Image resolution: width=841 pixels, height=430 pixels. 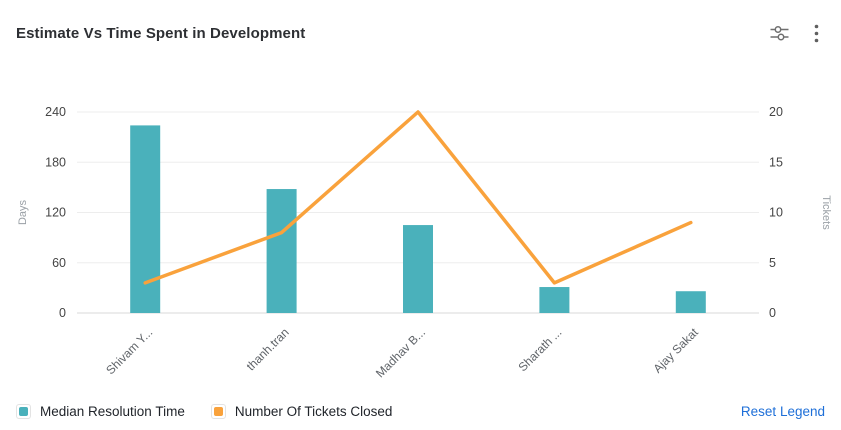 I want to click on kebab-menu-icon, so click(x=816, y=33).